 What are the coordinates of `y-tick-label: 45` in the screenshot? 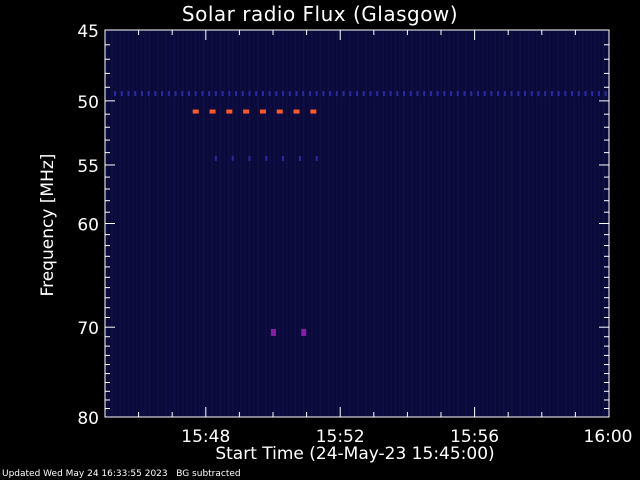 It's located at (88, 32).